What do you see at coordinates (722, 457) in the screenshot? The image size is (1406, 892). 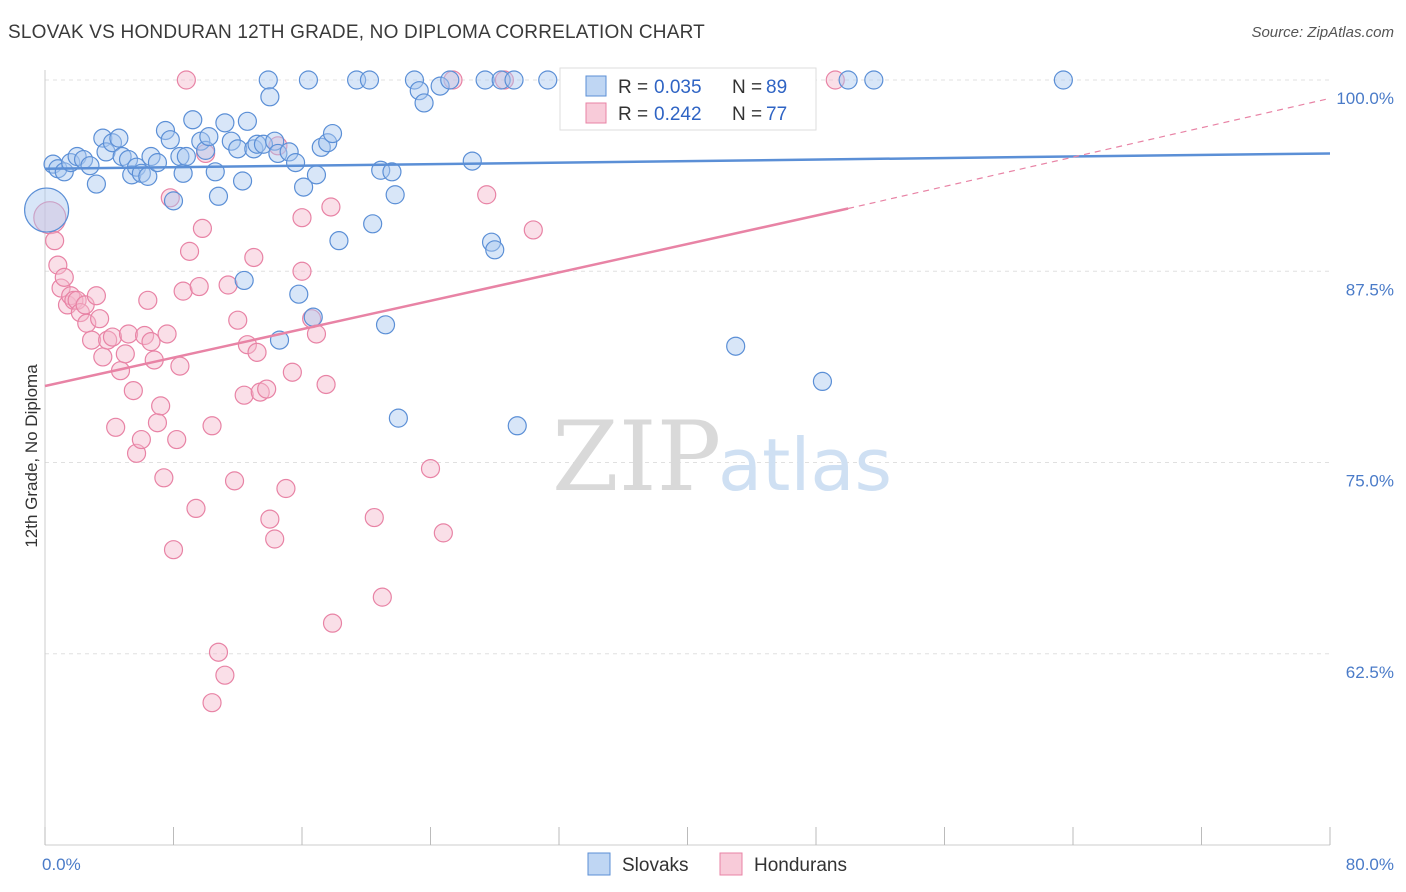 I see `watermark: ZIP atlas` at bounding box center [722, 457].